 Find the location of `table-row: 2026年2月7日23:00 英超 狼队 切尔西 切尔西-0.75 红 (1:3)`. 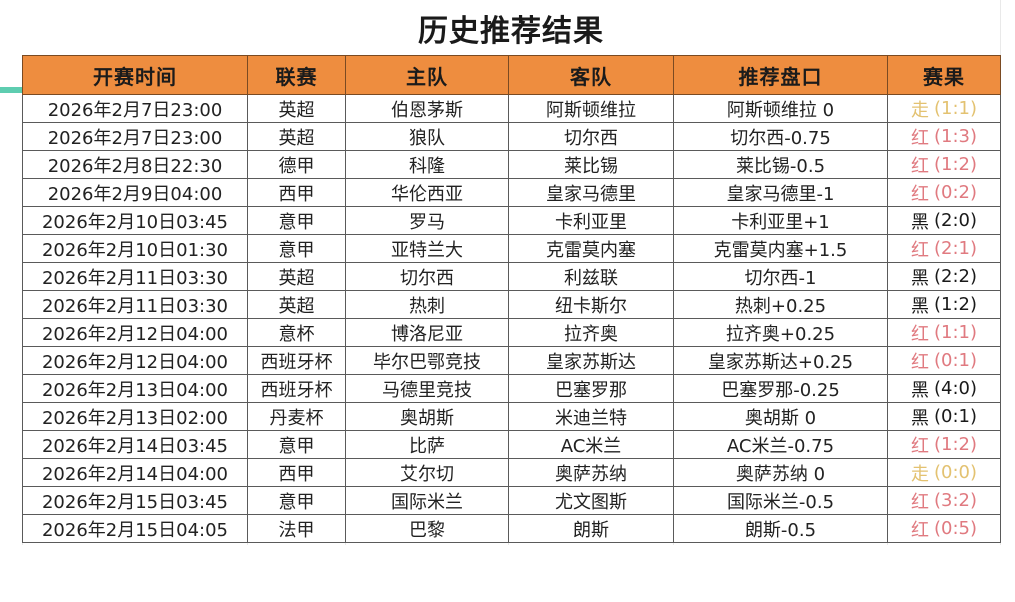

table-row: 2026年2月7日23:00 英超 狼队 切尔西 切尔西-0.75 红 (1:3) is located at coordinates (511, 136).